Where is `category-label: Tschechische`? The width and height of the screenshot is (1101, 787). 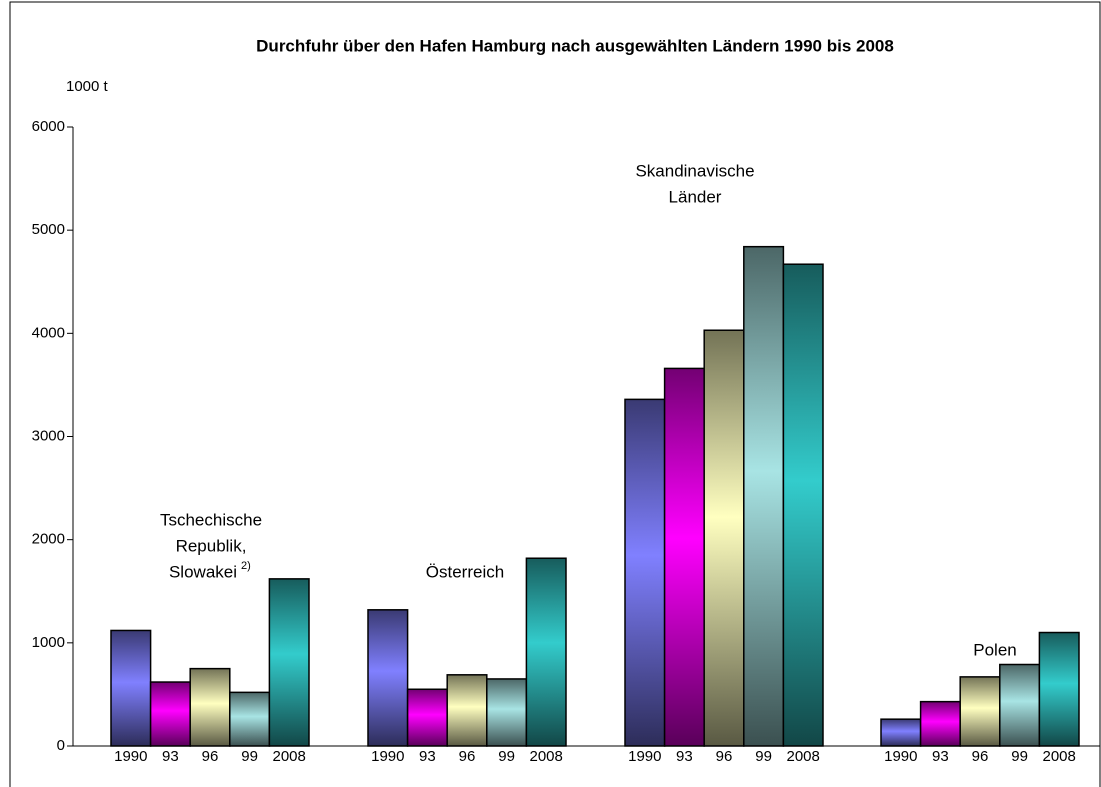 category-label: Tschechische is located at coordinates (211, 519).